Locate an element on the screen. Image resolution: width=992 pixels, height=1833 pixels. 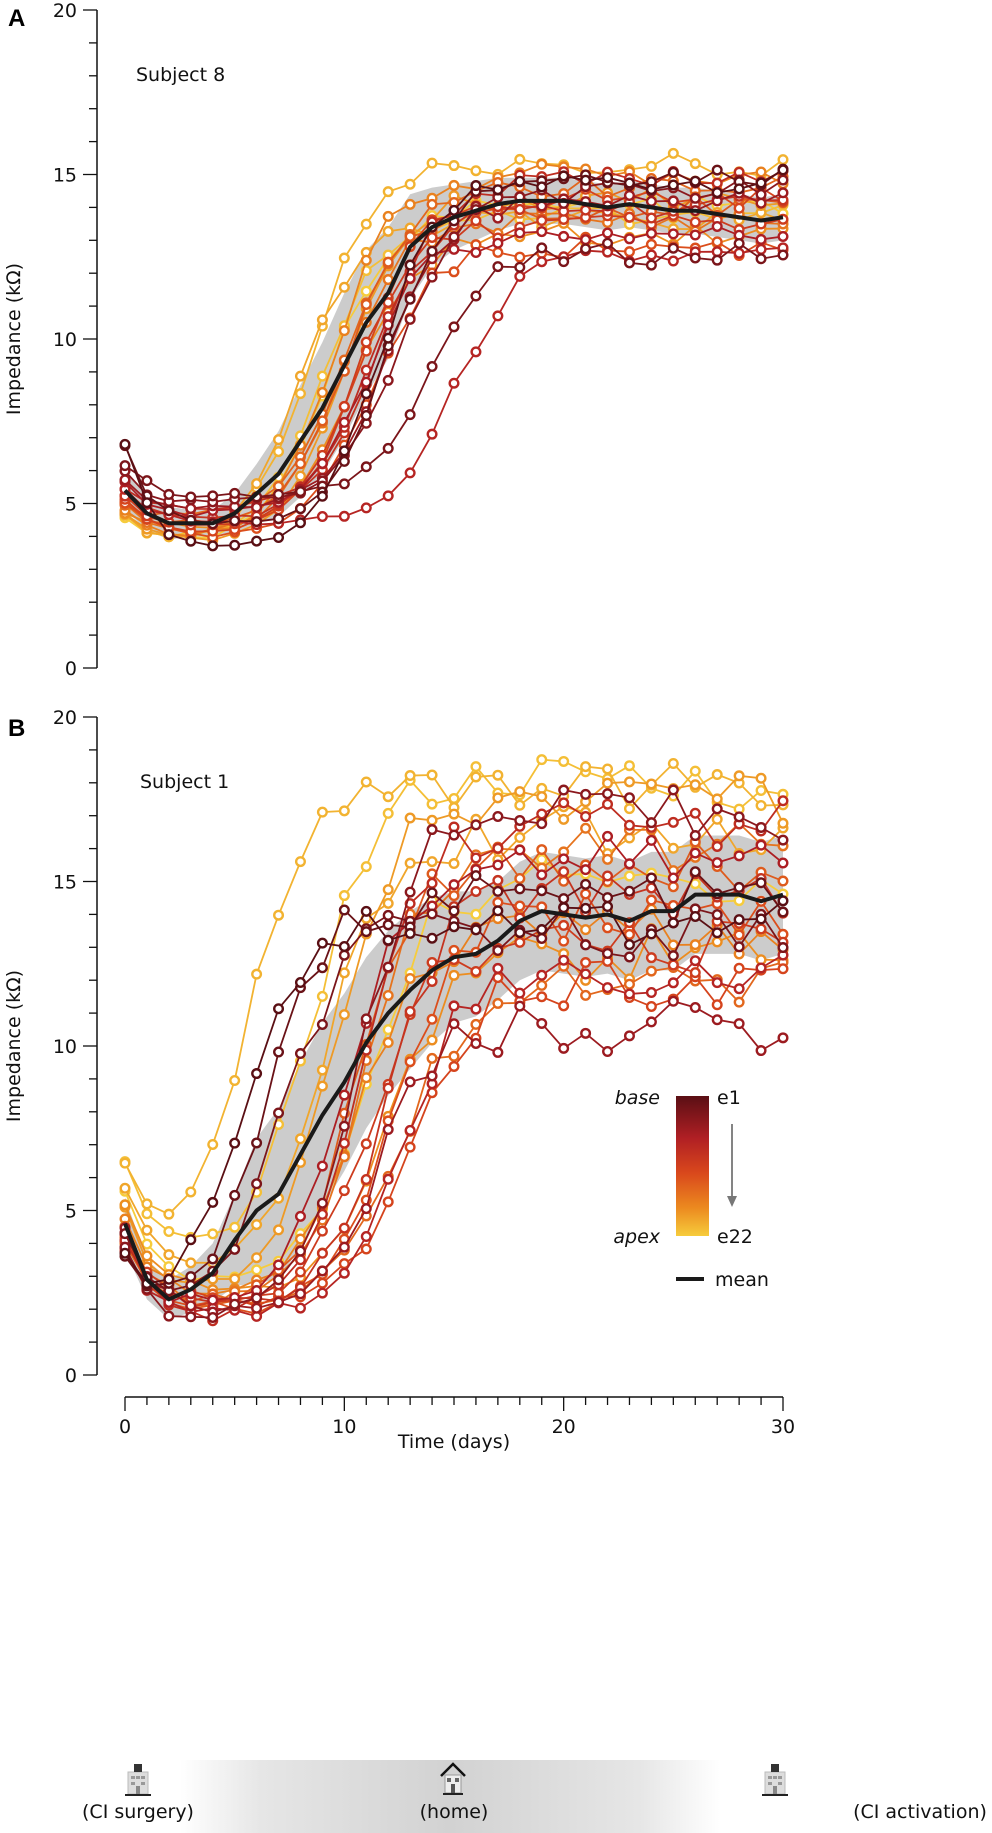
legend-colorbar is located at coordinates (692, 1166).